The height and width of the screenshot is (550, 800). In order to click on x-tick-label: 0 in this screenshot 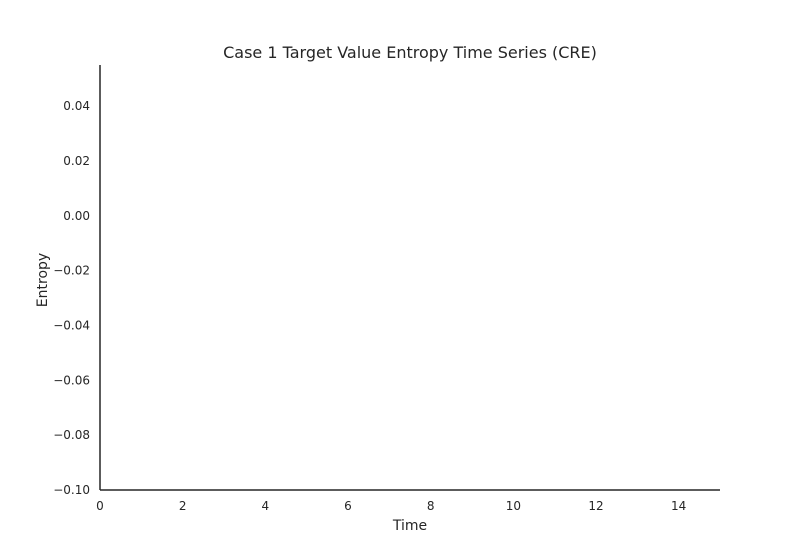, I will do `click(100, 506)`.